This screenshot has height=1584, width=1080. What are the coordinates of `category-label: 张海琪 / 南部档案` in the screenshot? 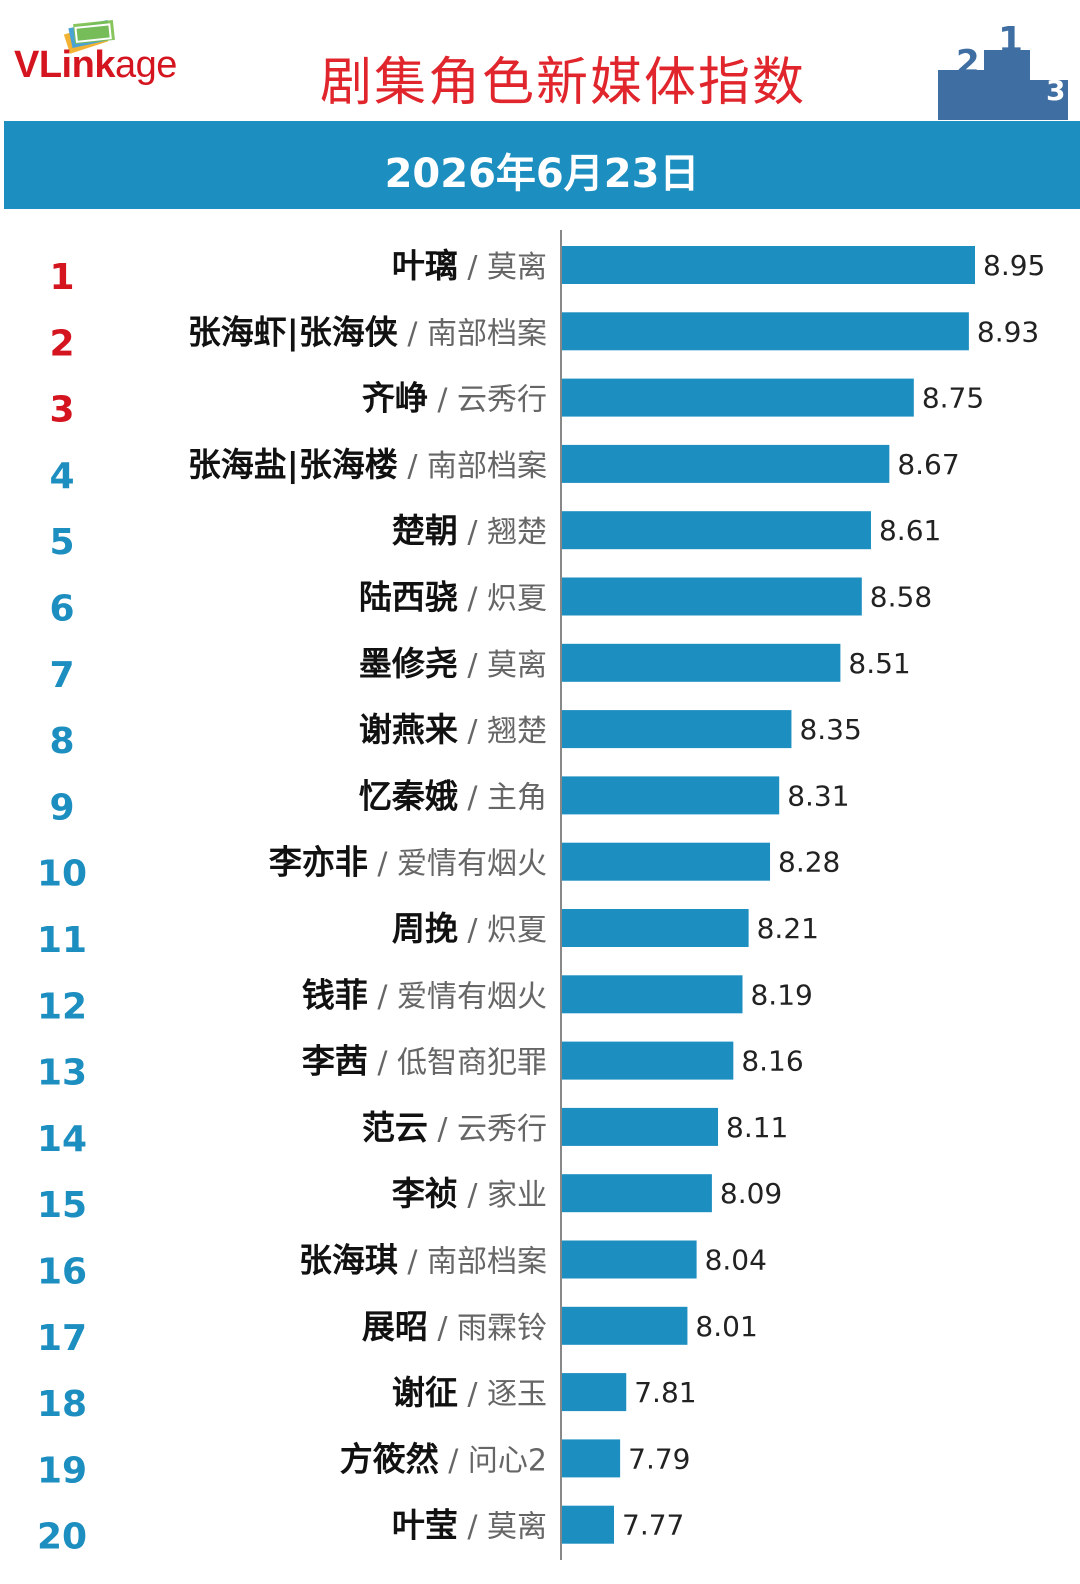 It's located at (423, 1260).